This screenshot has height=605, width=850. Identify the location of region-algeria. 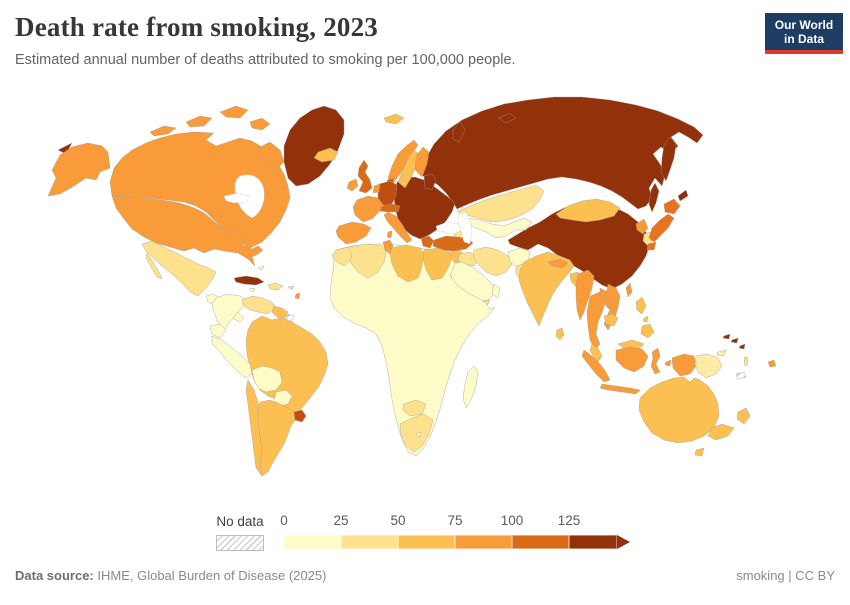
(367, 261).